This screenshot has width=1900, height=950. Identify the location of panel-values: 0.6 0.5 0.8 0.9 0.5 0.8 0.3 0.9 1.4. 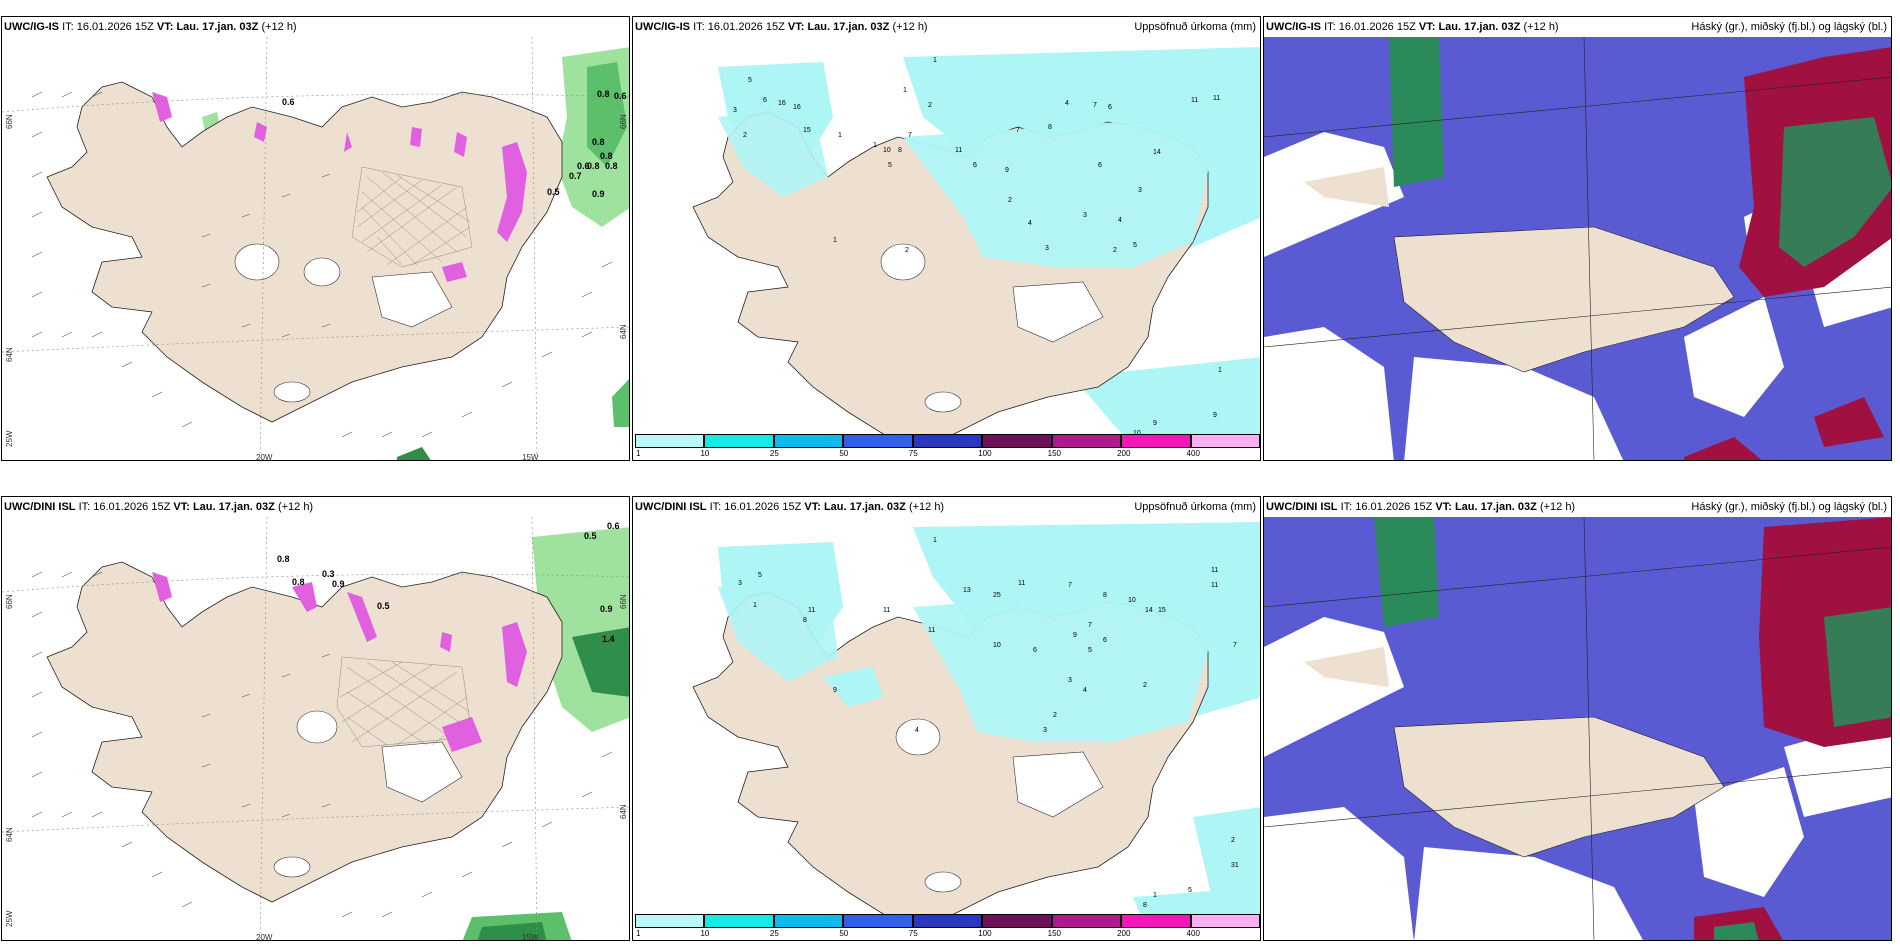
(448, 582).